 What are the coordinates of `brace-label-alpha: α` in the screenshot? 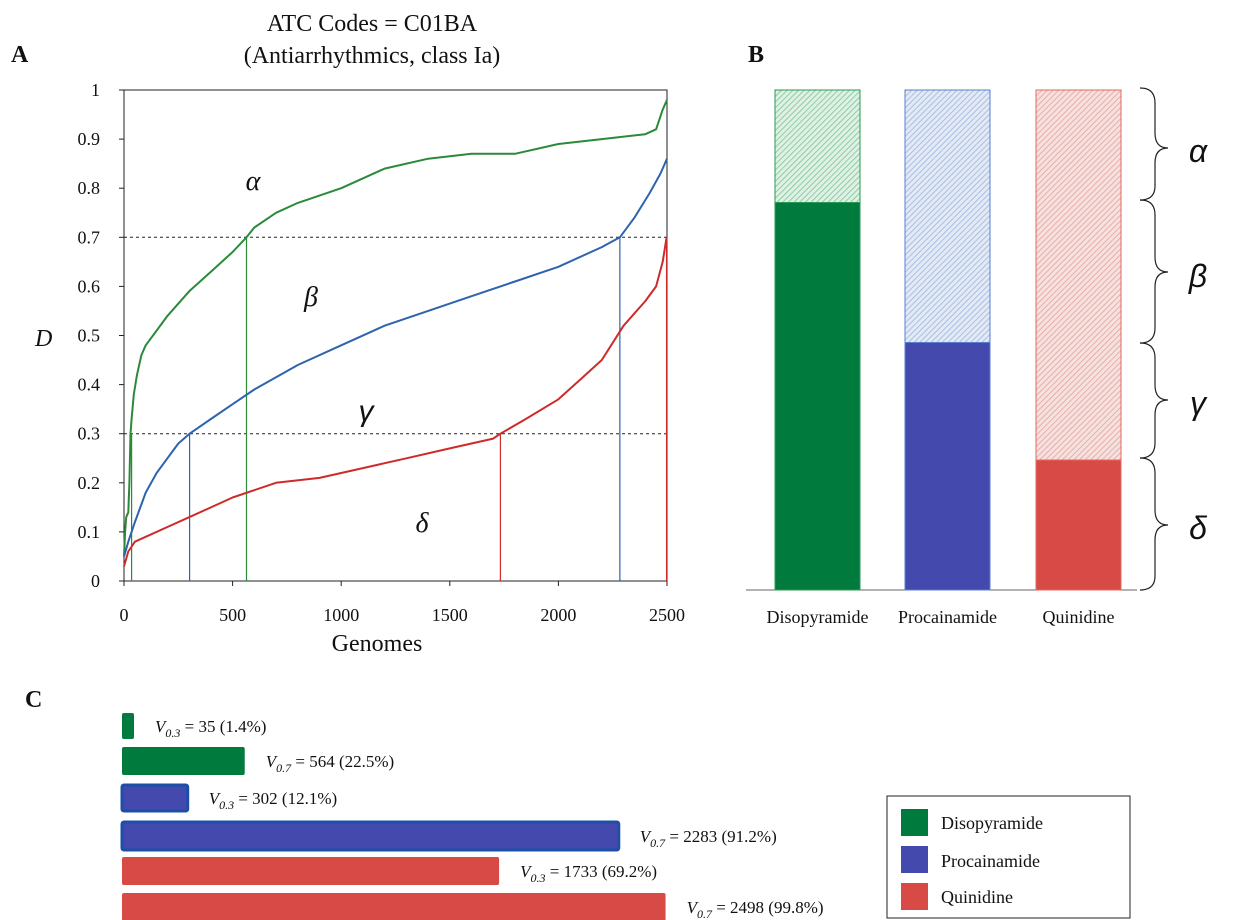 It's located at (1198, 151).